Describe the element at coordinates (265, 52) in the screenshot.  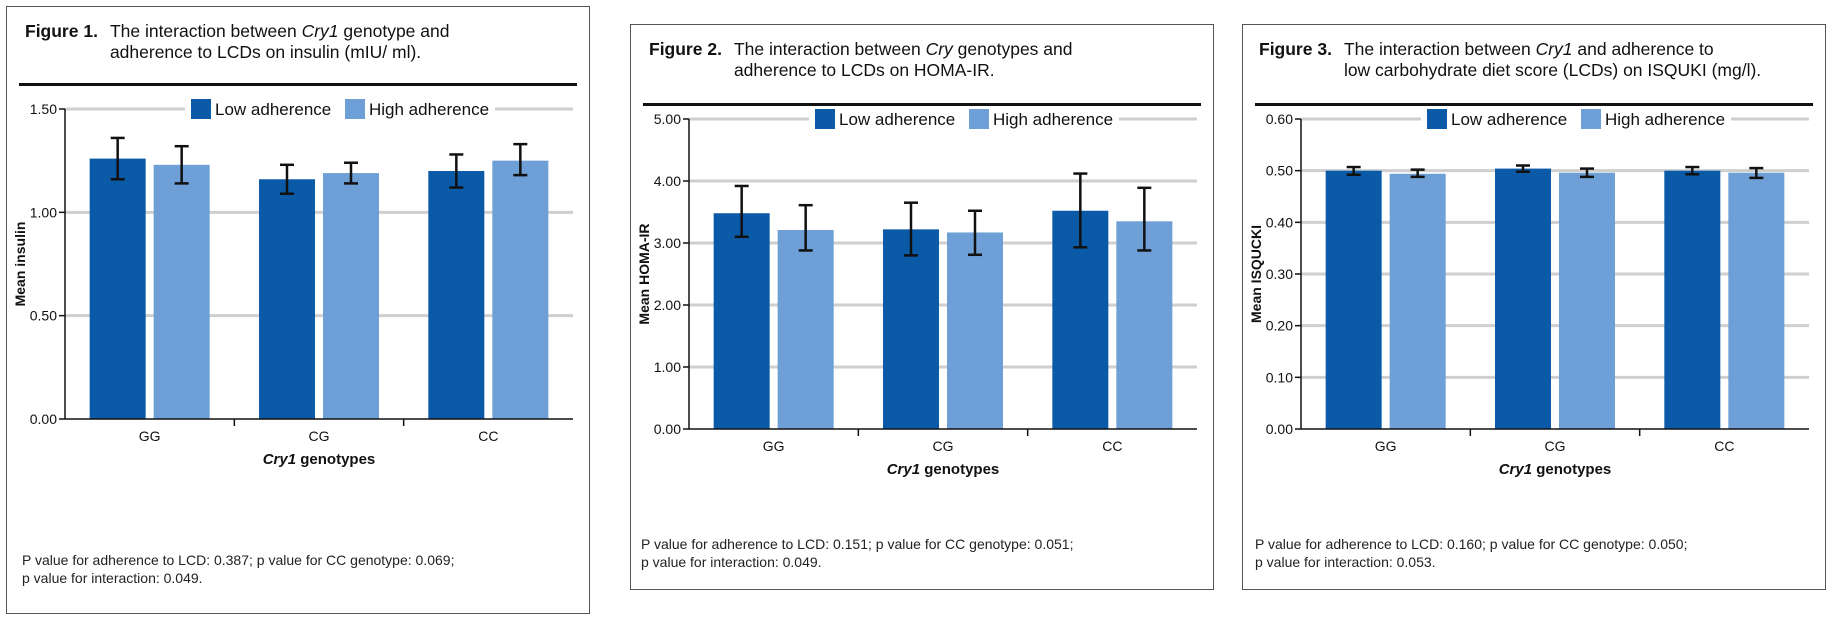
I see `caption-segment: adherence to LCDs on insulin (mIU/ ml).` at that location.